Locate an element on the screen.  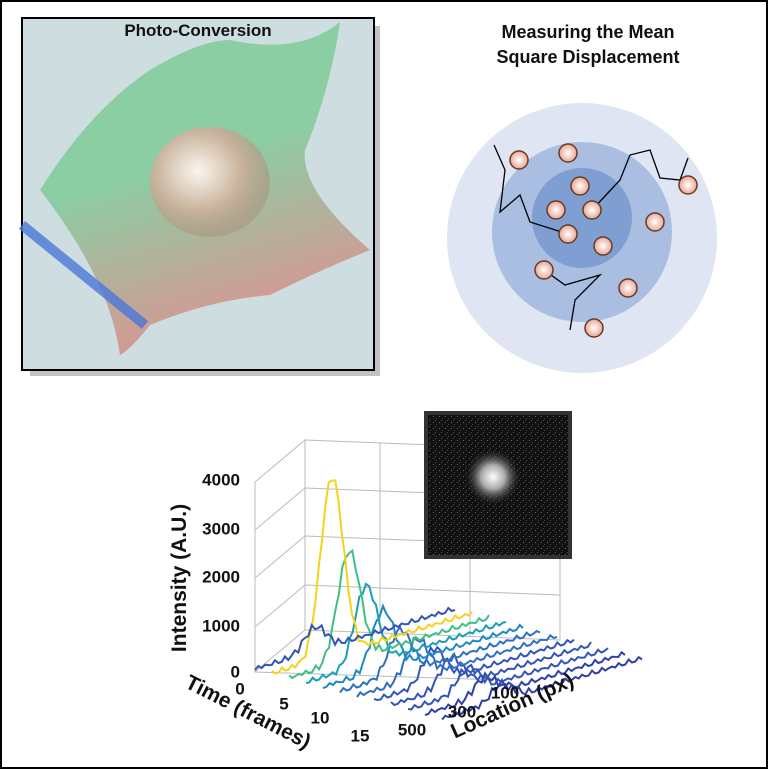
nucleus is located at coordinates (210, 182).